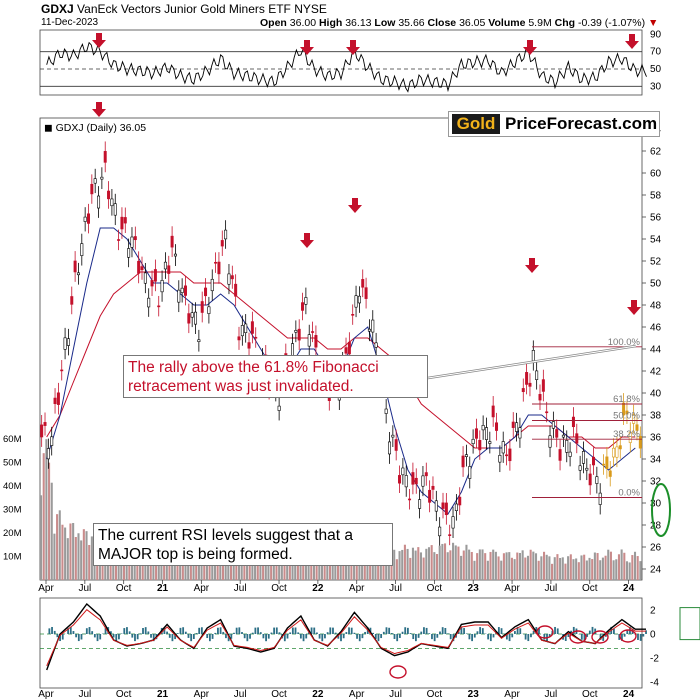  I want to click on price-tick-label: 38, so click(656, 416).